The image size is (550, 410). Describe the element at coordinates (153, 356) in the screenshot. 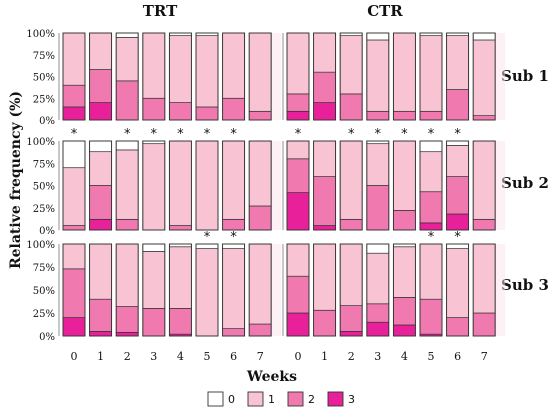

I see `x-tick-label: 3` at that location.